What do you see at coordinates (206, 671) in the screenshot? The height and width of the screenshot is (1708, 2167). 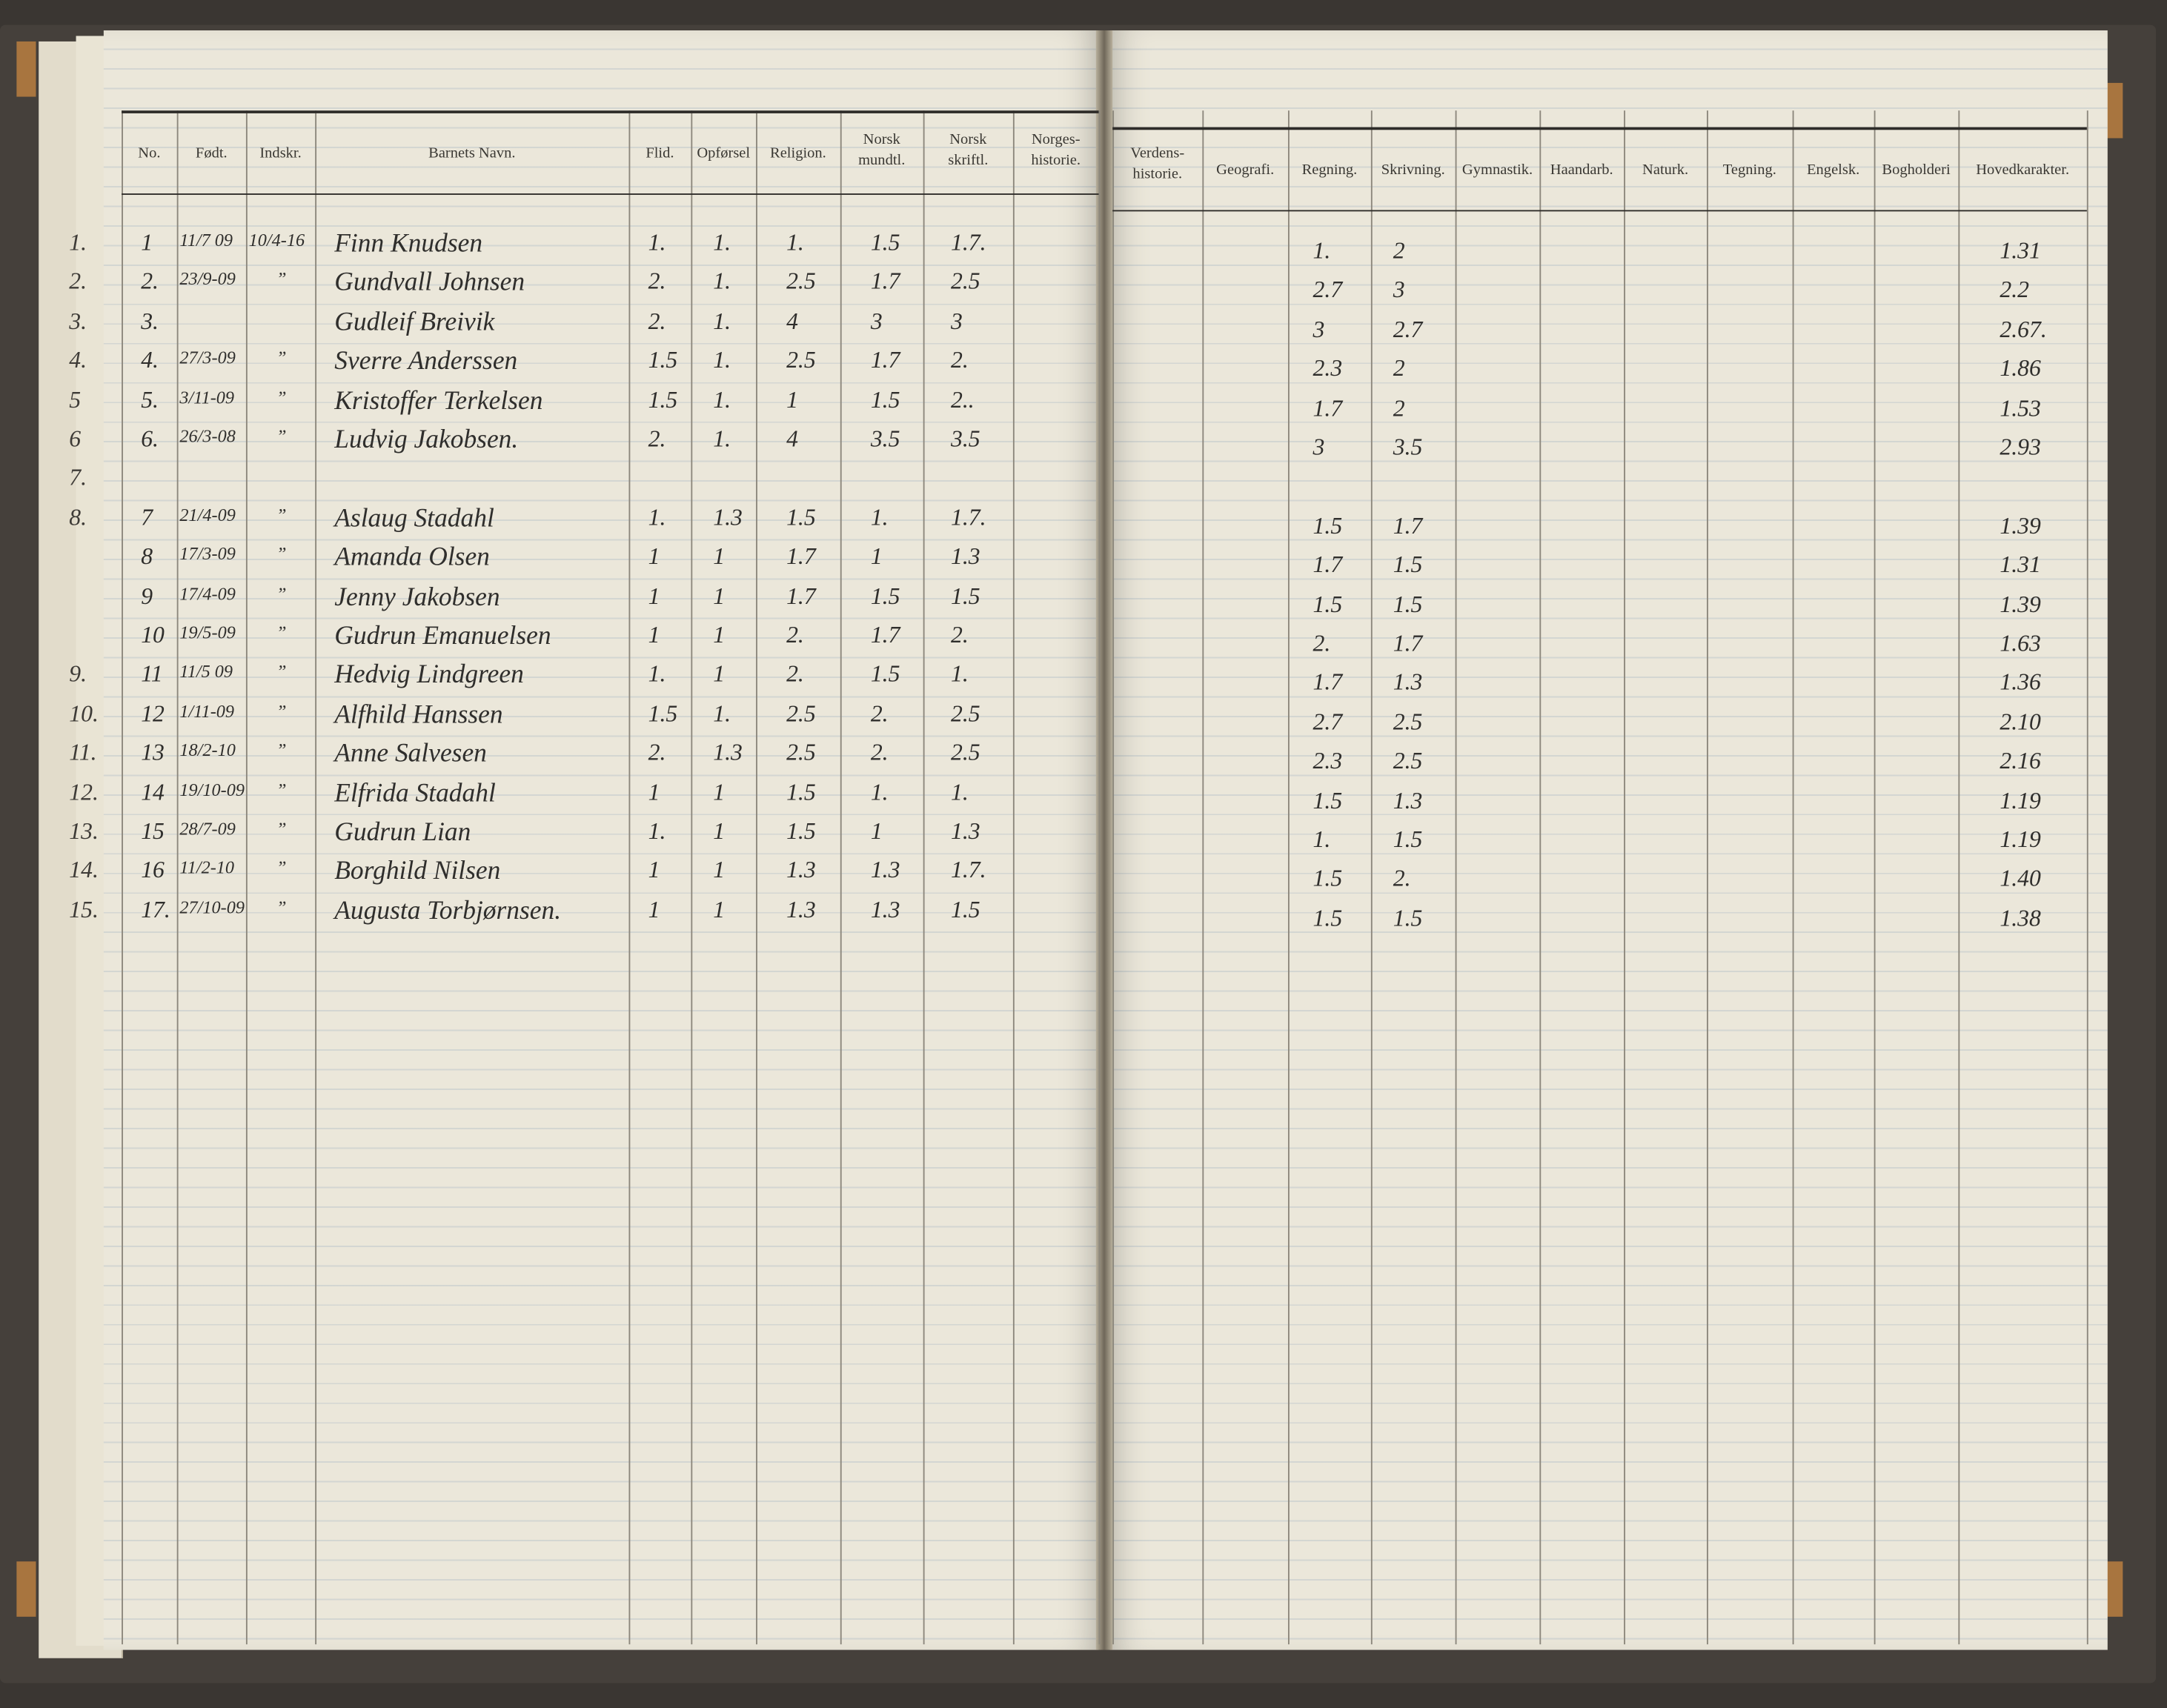 I see `cell-born: 11/5 09` at bounding box center [206, 671].